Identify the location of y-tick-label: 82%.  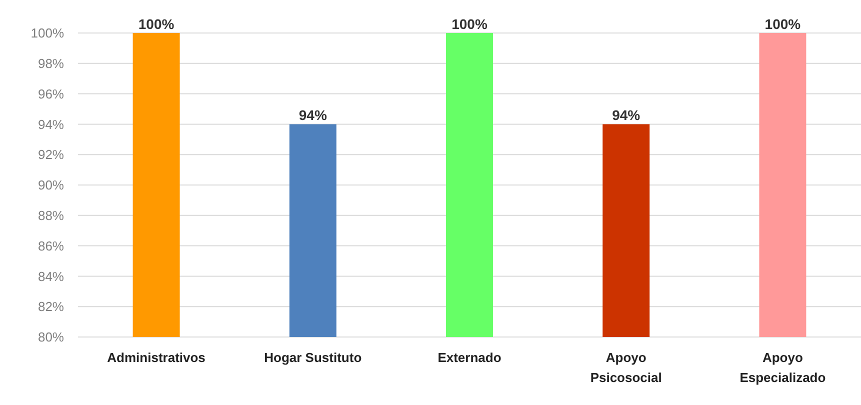
(51, 306).